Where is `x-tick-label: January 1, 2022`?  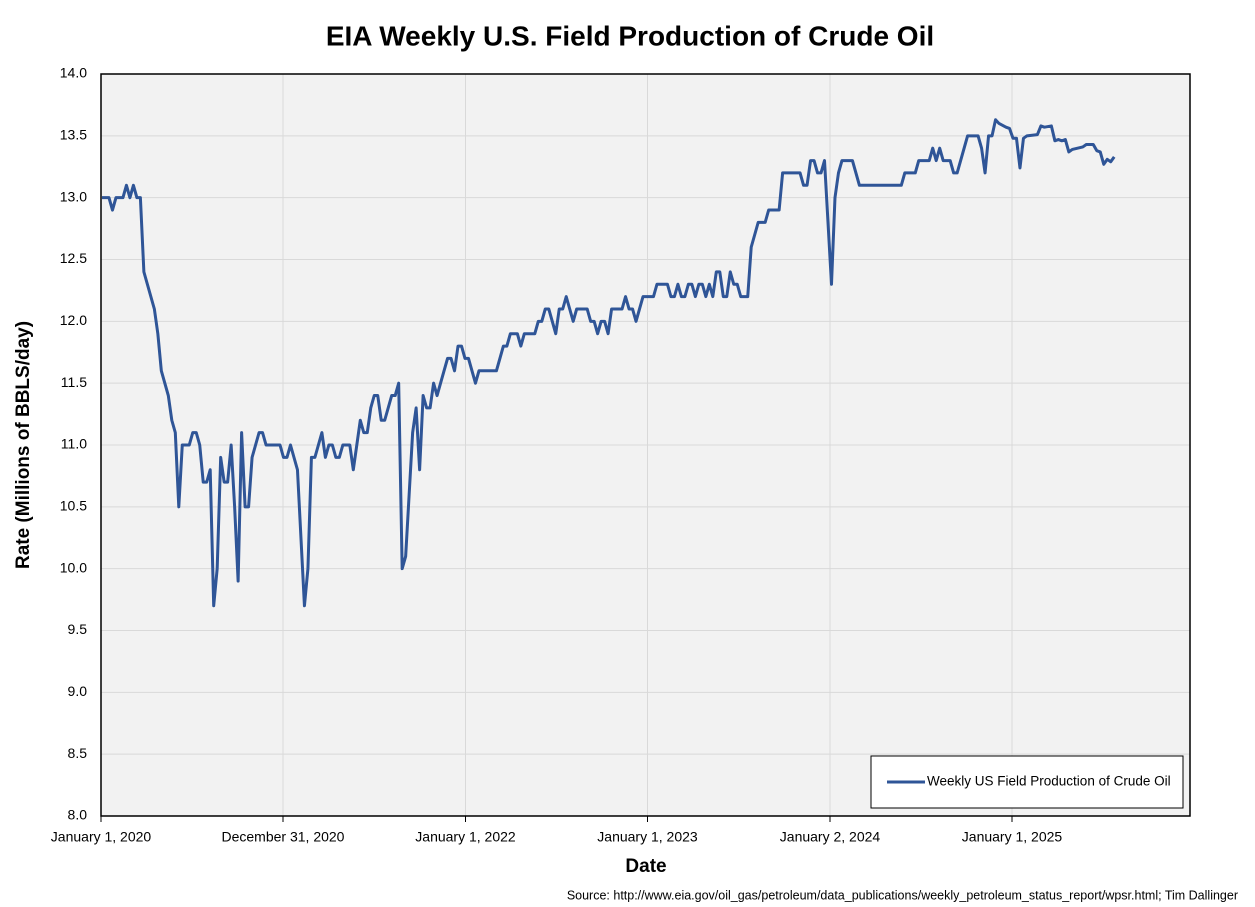 x-tick-label: January 1, 2022 is located at coordinates (465, 837).